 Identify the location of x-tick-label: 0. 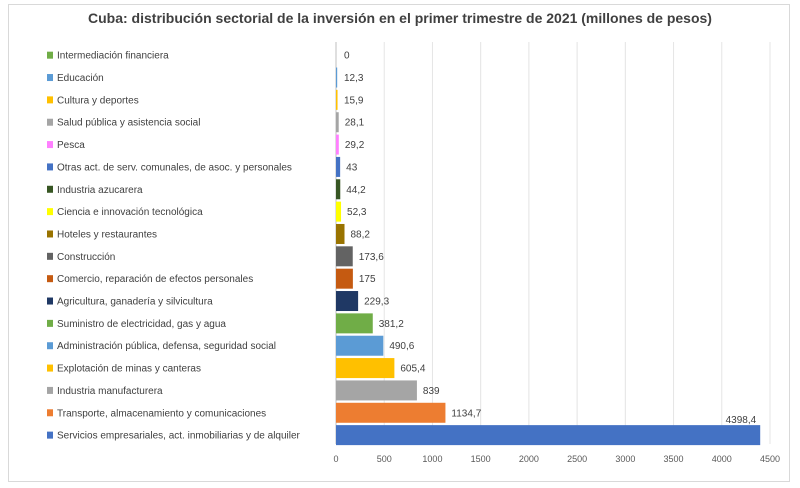
(335, 459).